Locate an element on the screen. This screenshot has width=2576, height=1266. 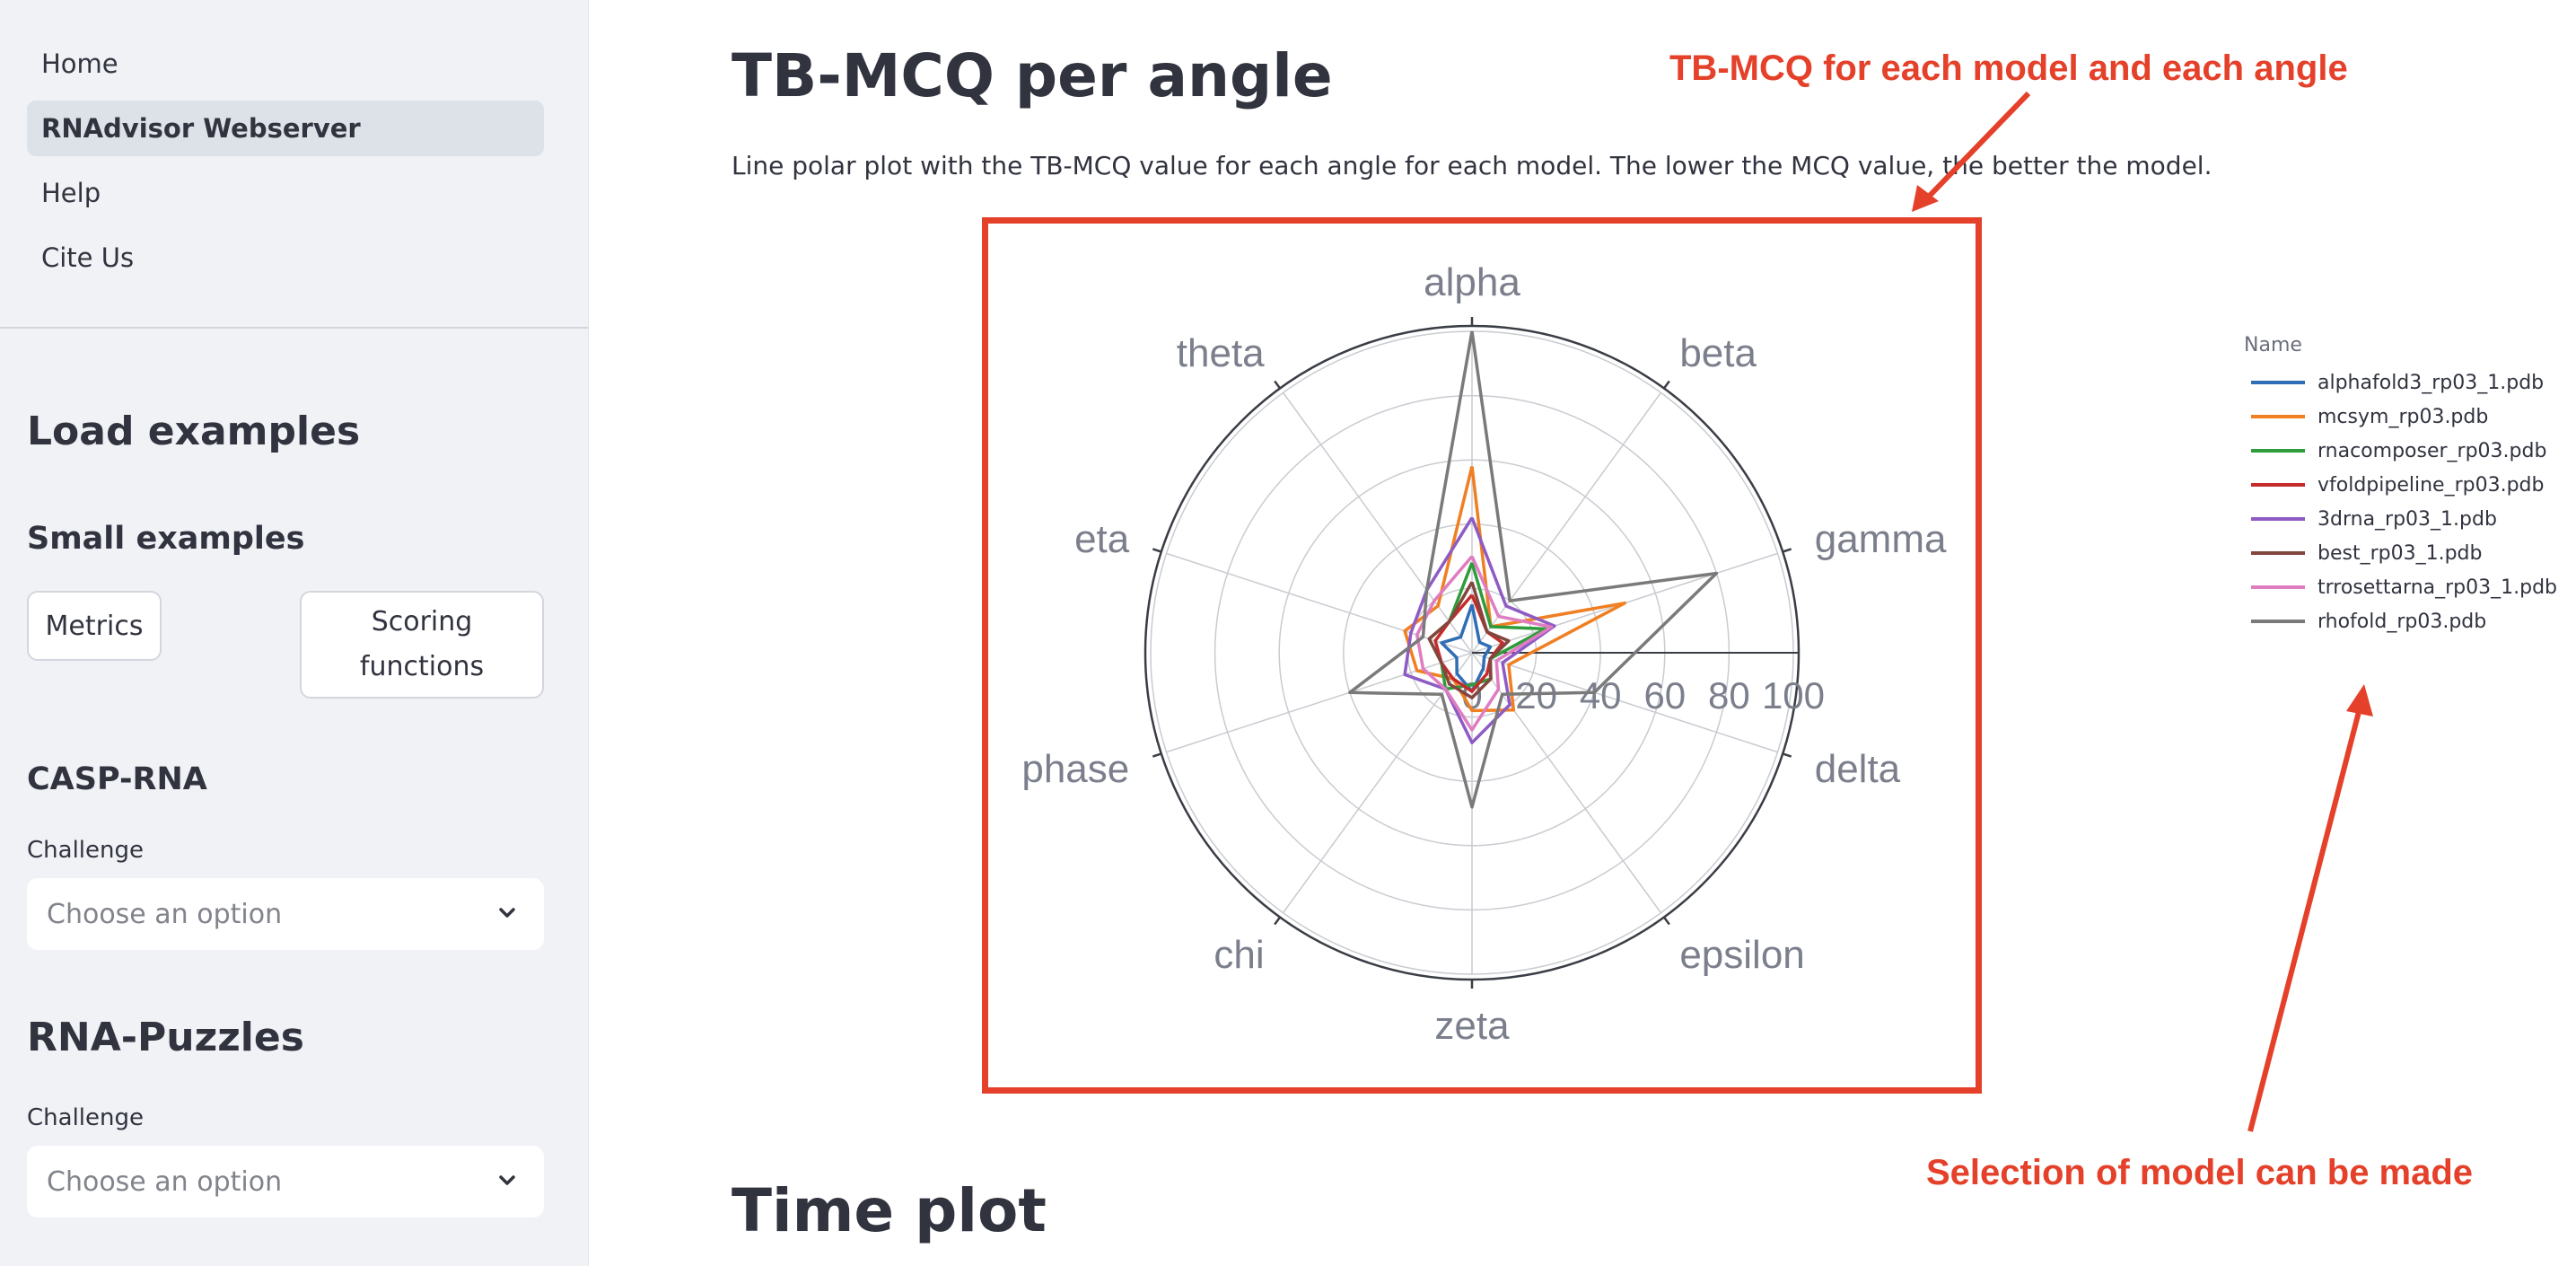
nav-item-home: Home is located at coordinates (79, 64).